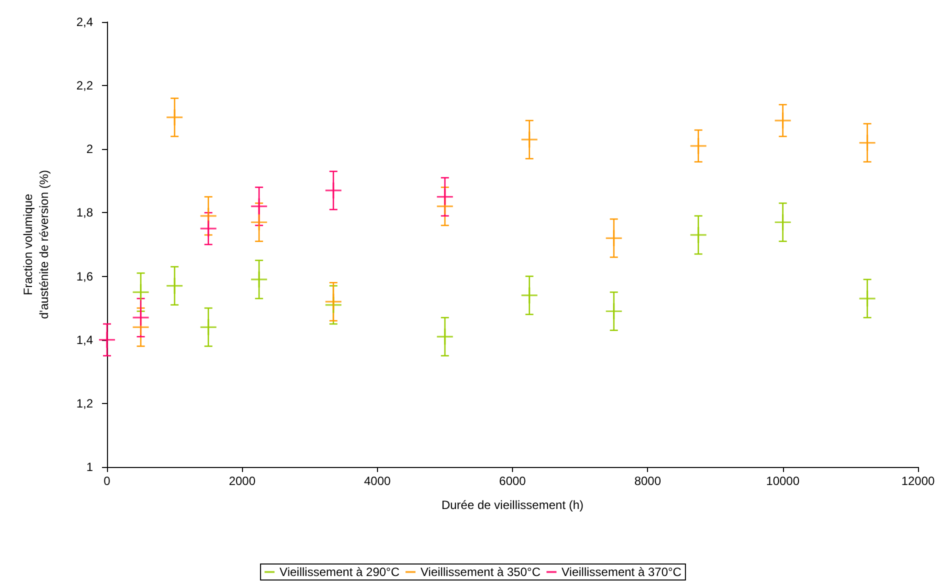  Describe the element at coordinates (85, 22) in the screenshot. I see `y-tick-label: 2,4` at that location.